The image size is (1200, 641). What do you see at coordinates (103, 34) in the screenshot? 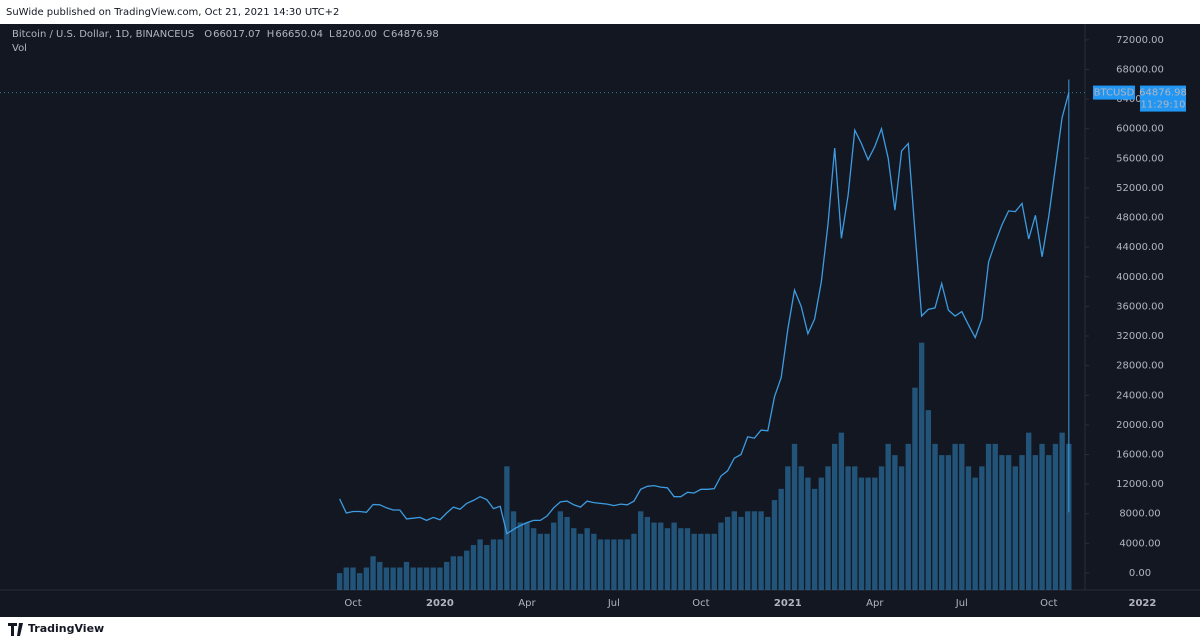
I see `legend-title: Bitcoin / U.S. Dollar, 1D, BINANCEUS` at bounding box center [103, 34].